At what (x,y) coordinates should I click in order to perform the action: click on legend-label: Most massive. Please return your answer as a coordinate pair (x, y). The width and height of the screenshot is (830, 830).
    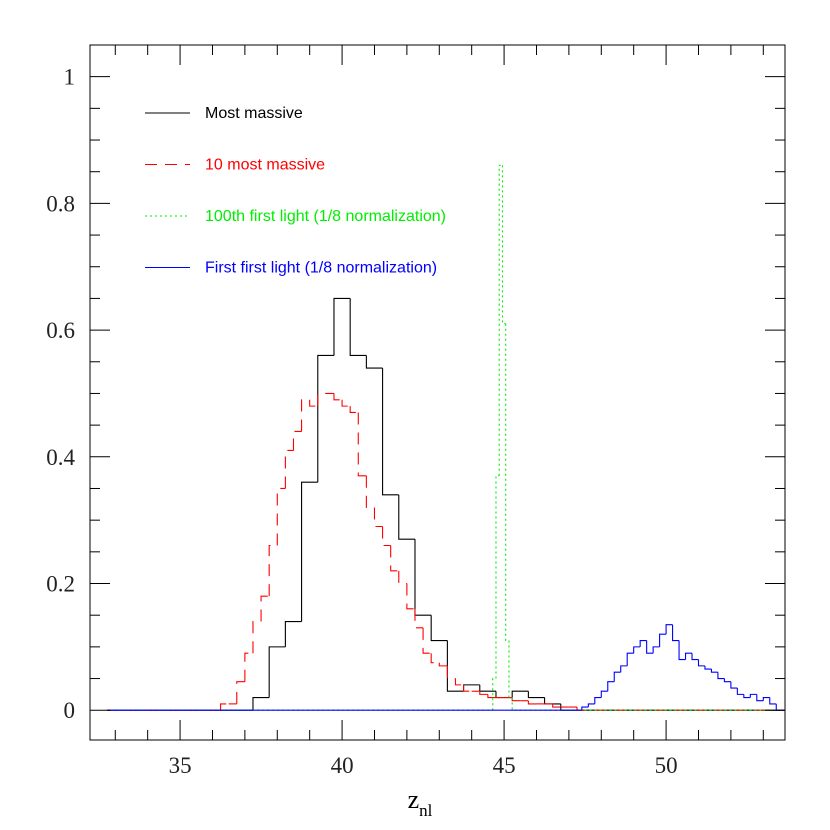
    Looking at the image, I should click on (254, 113).